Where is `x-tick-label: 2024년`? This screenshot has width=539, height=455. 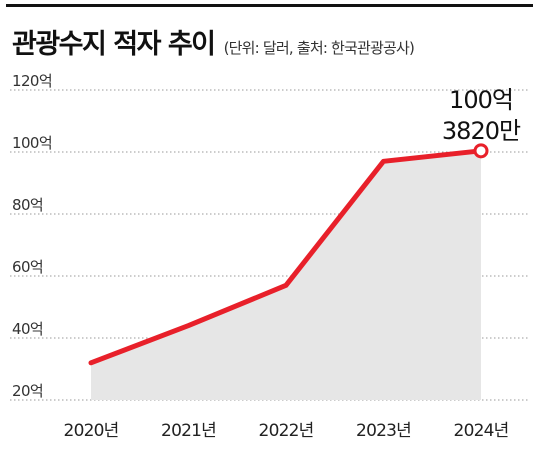
x-tick-label: 2024년 is located at coordinates (481, 431).